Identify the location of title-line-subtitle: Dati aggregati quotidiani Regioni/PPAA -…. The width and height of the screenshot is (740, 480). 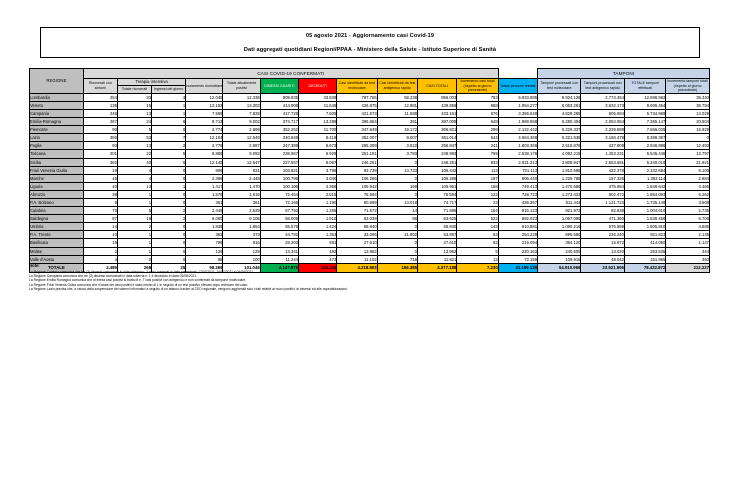
(370, 49).